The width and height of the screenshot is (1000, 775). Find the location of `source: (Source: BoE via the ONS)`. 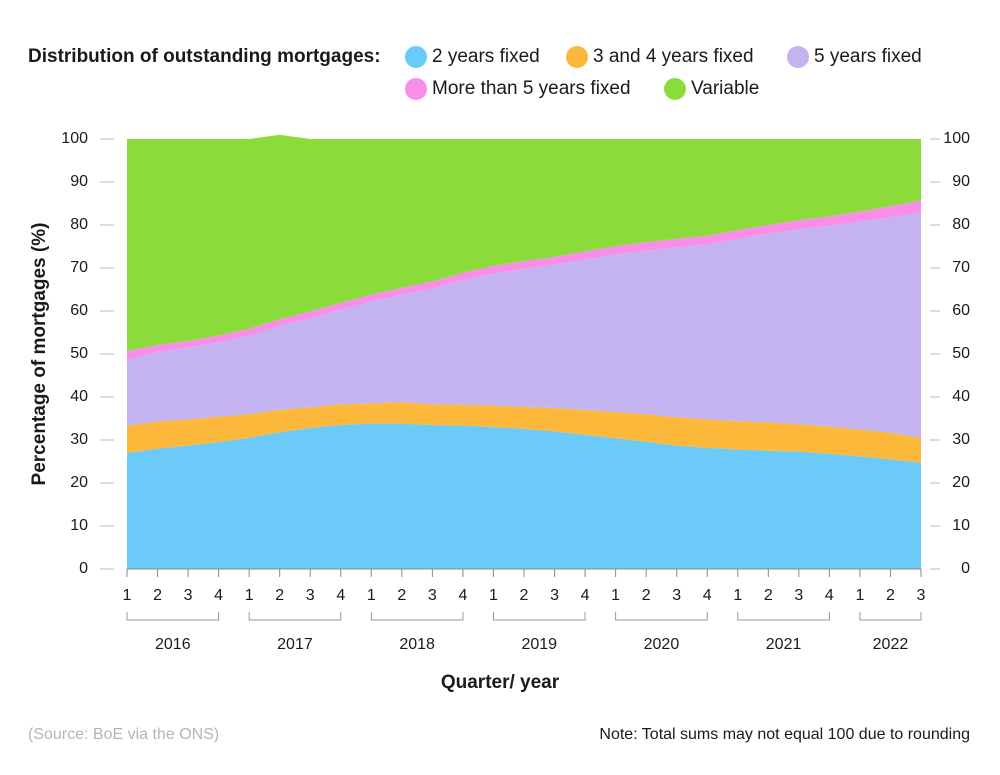

source: (Source: BoE via the ONS) is located at coordinates (123, 734).